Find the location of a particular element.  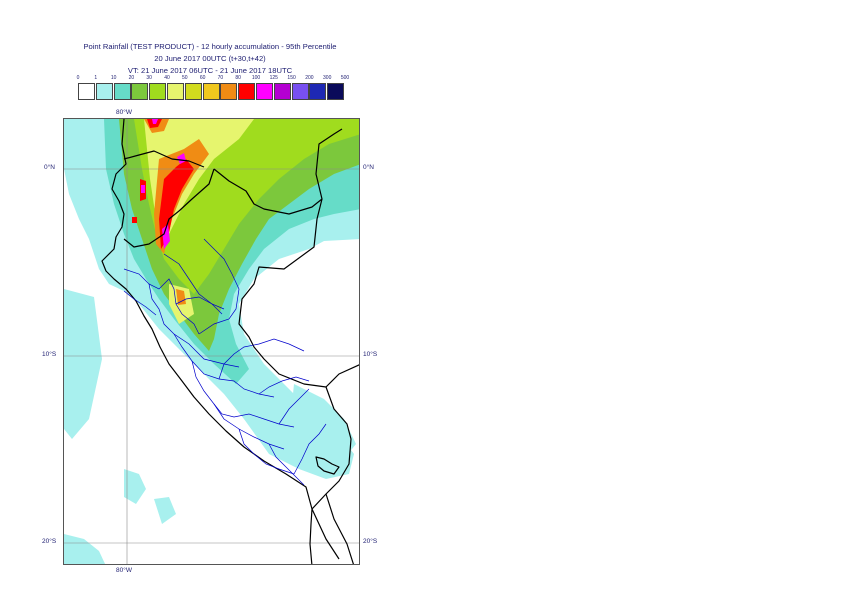

lat-label-10s-left: 10°S is located at coordinates (49, 354).